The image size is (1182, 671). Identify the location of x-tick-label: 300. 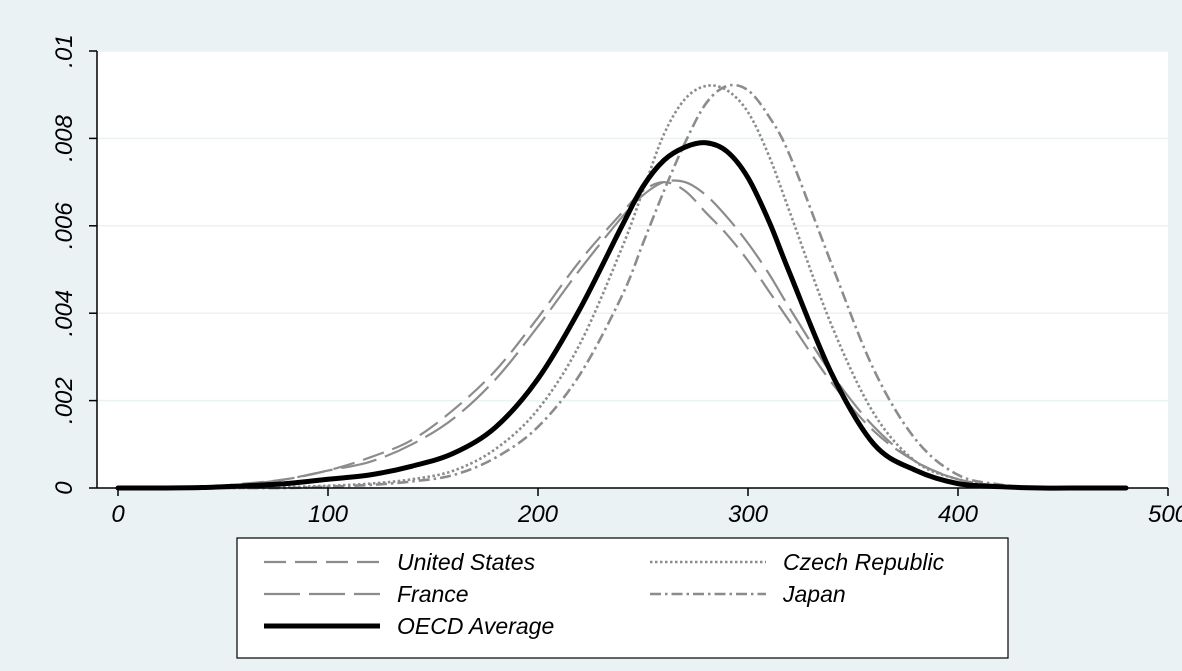
(748, 514).